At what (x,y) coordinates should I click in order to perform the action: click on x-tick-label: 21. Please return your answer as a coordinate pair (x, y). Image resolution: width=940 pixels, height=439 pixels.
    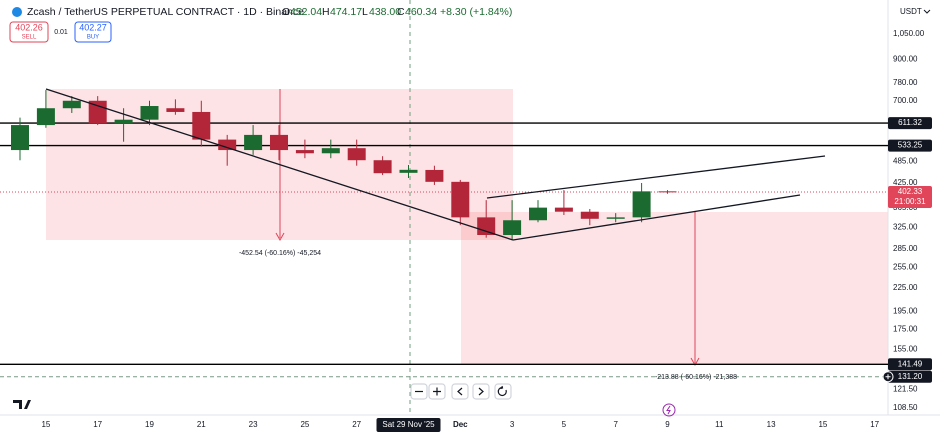
    Looking at the image, I should click on (201, 424).